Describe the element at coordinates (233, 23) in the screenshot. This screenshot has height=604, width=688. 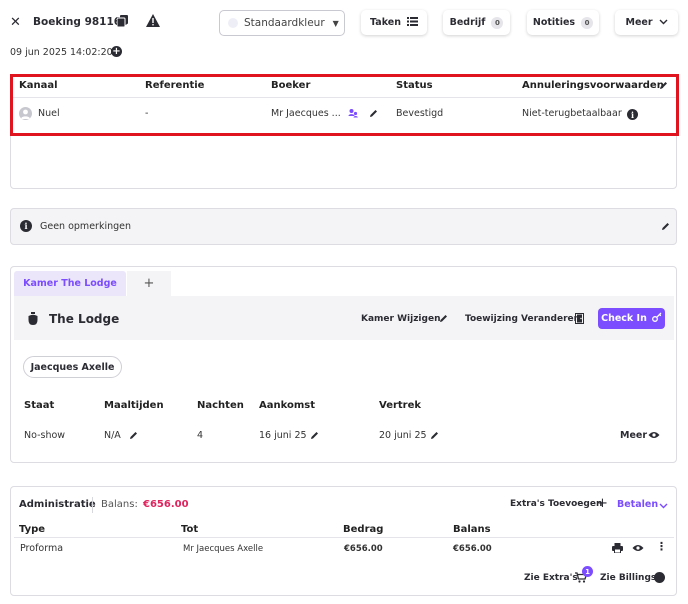
I see `color-swatch` at that location.